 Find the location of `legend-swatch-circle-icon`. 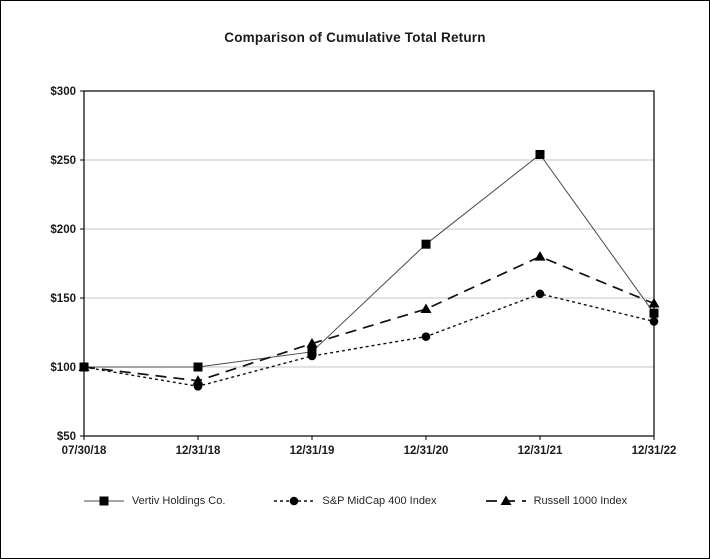

legend-swatch-circle-icon is located at coordinates (294, 501).